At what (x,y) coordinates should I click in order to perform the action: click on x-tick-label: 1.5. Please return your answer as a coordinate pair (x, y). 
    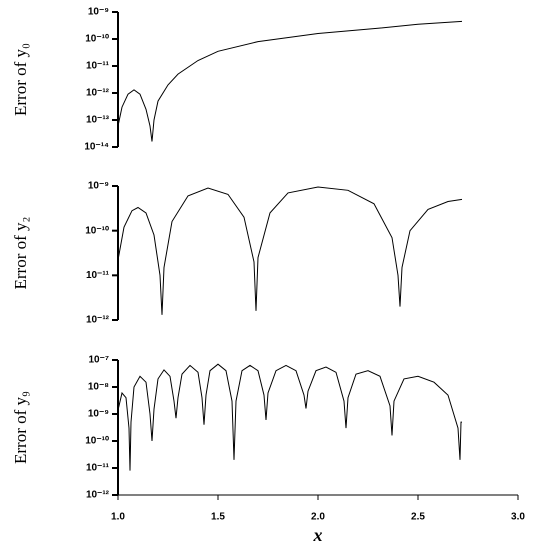
    Looking at the image, I should click on (218, 517).